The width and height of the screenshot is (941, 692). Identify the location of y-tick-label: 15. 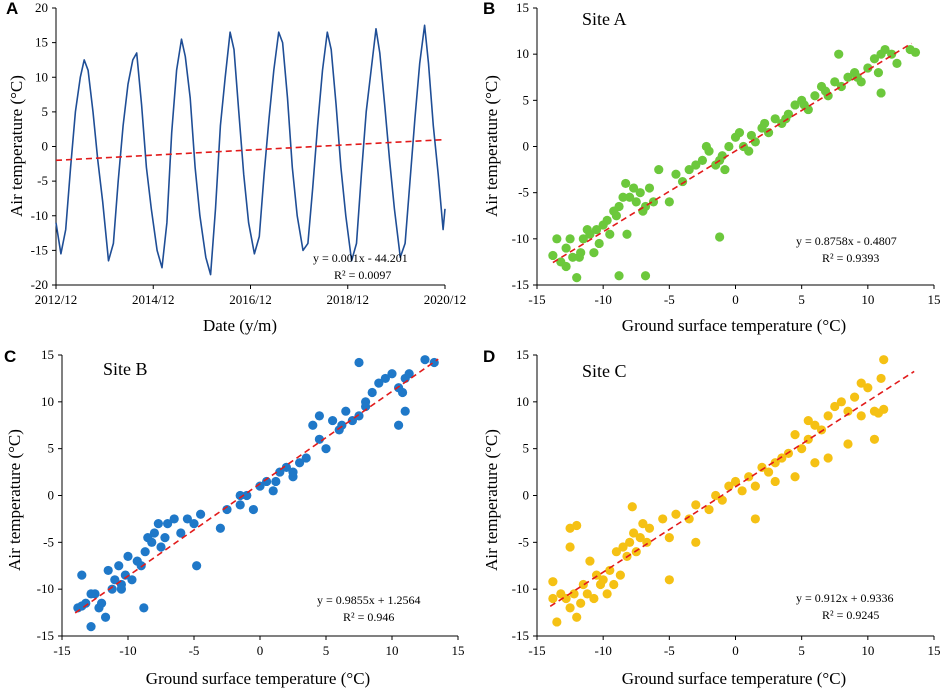
(522, 354).